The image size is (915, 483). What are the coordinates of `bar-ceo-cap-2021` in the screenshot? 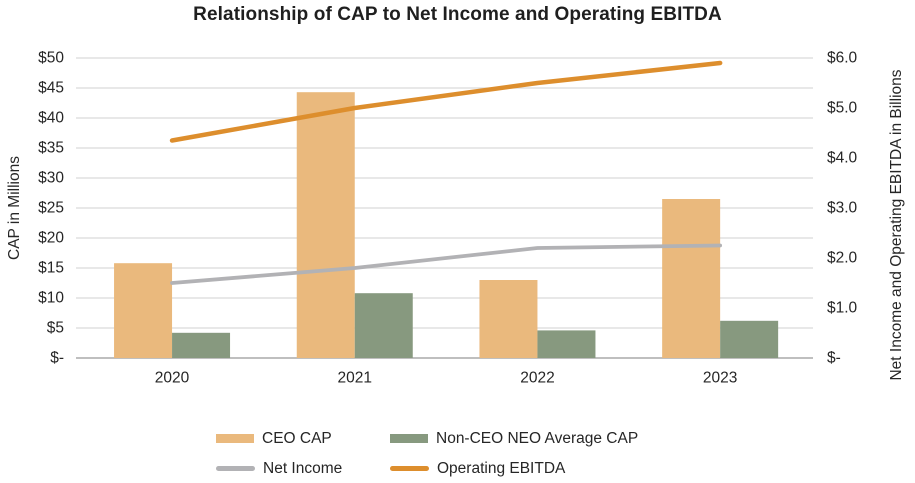 It's located at (325, 225).